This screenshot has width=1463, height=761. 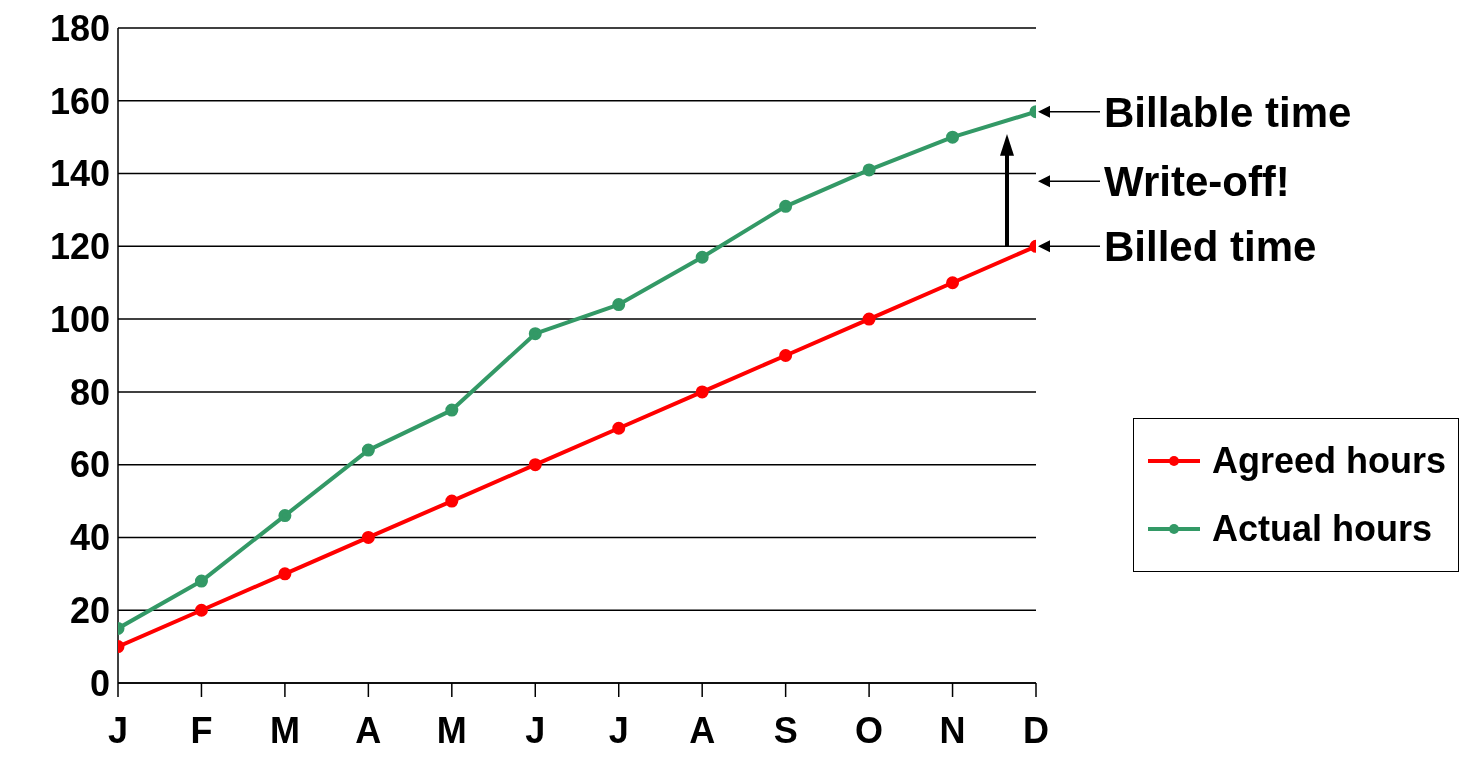 What do you see at coordinates (89, 465) in the screenshot?
I see `y-tick-label: 60` at bounding box center [89, 465].